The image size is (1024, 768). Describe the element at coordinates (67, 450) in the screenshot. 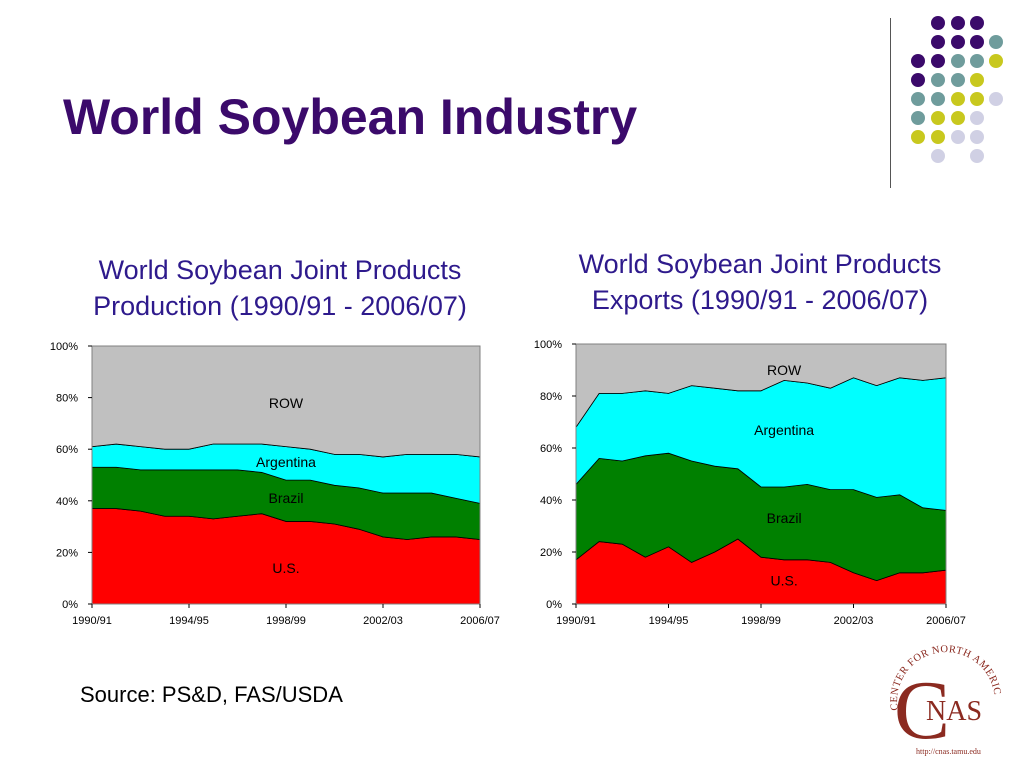

I see `production-y-tick-label: 60%` at that location.